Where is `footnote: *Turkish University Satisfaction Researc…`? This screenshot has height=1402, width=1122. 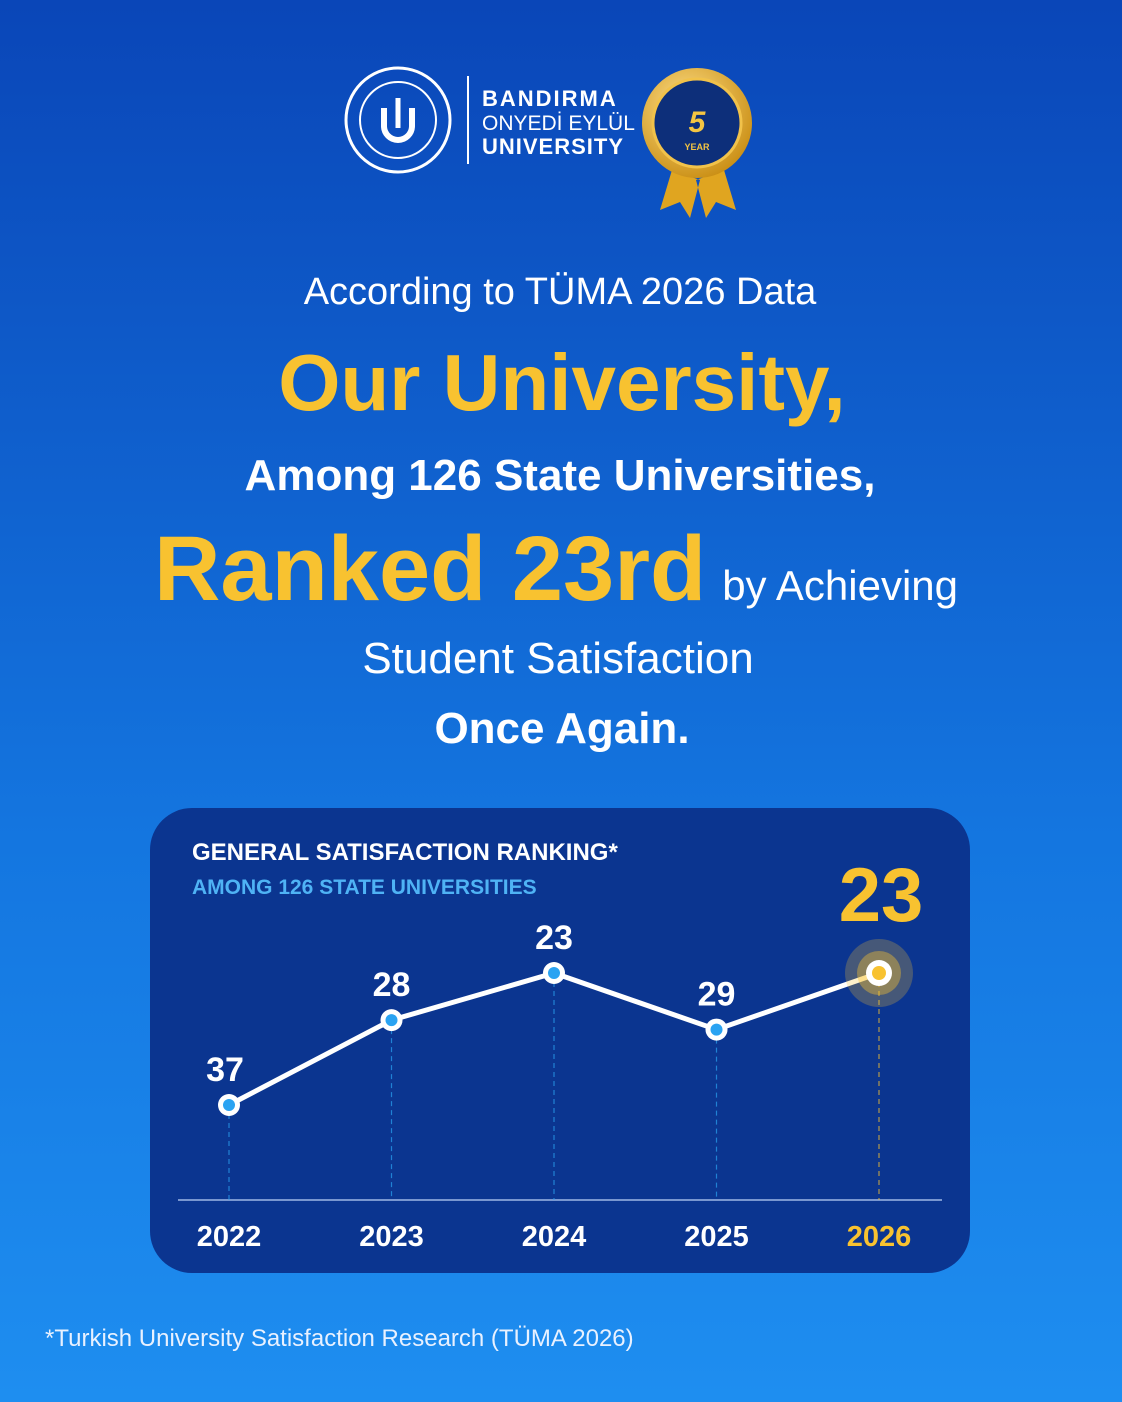
footnote: *Turkish University Satisfaction Researc… is located at coordinates (339, 1338).